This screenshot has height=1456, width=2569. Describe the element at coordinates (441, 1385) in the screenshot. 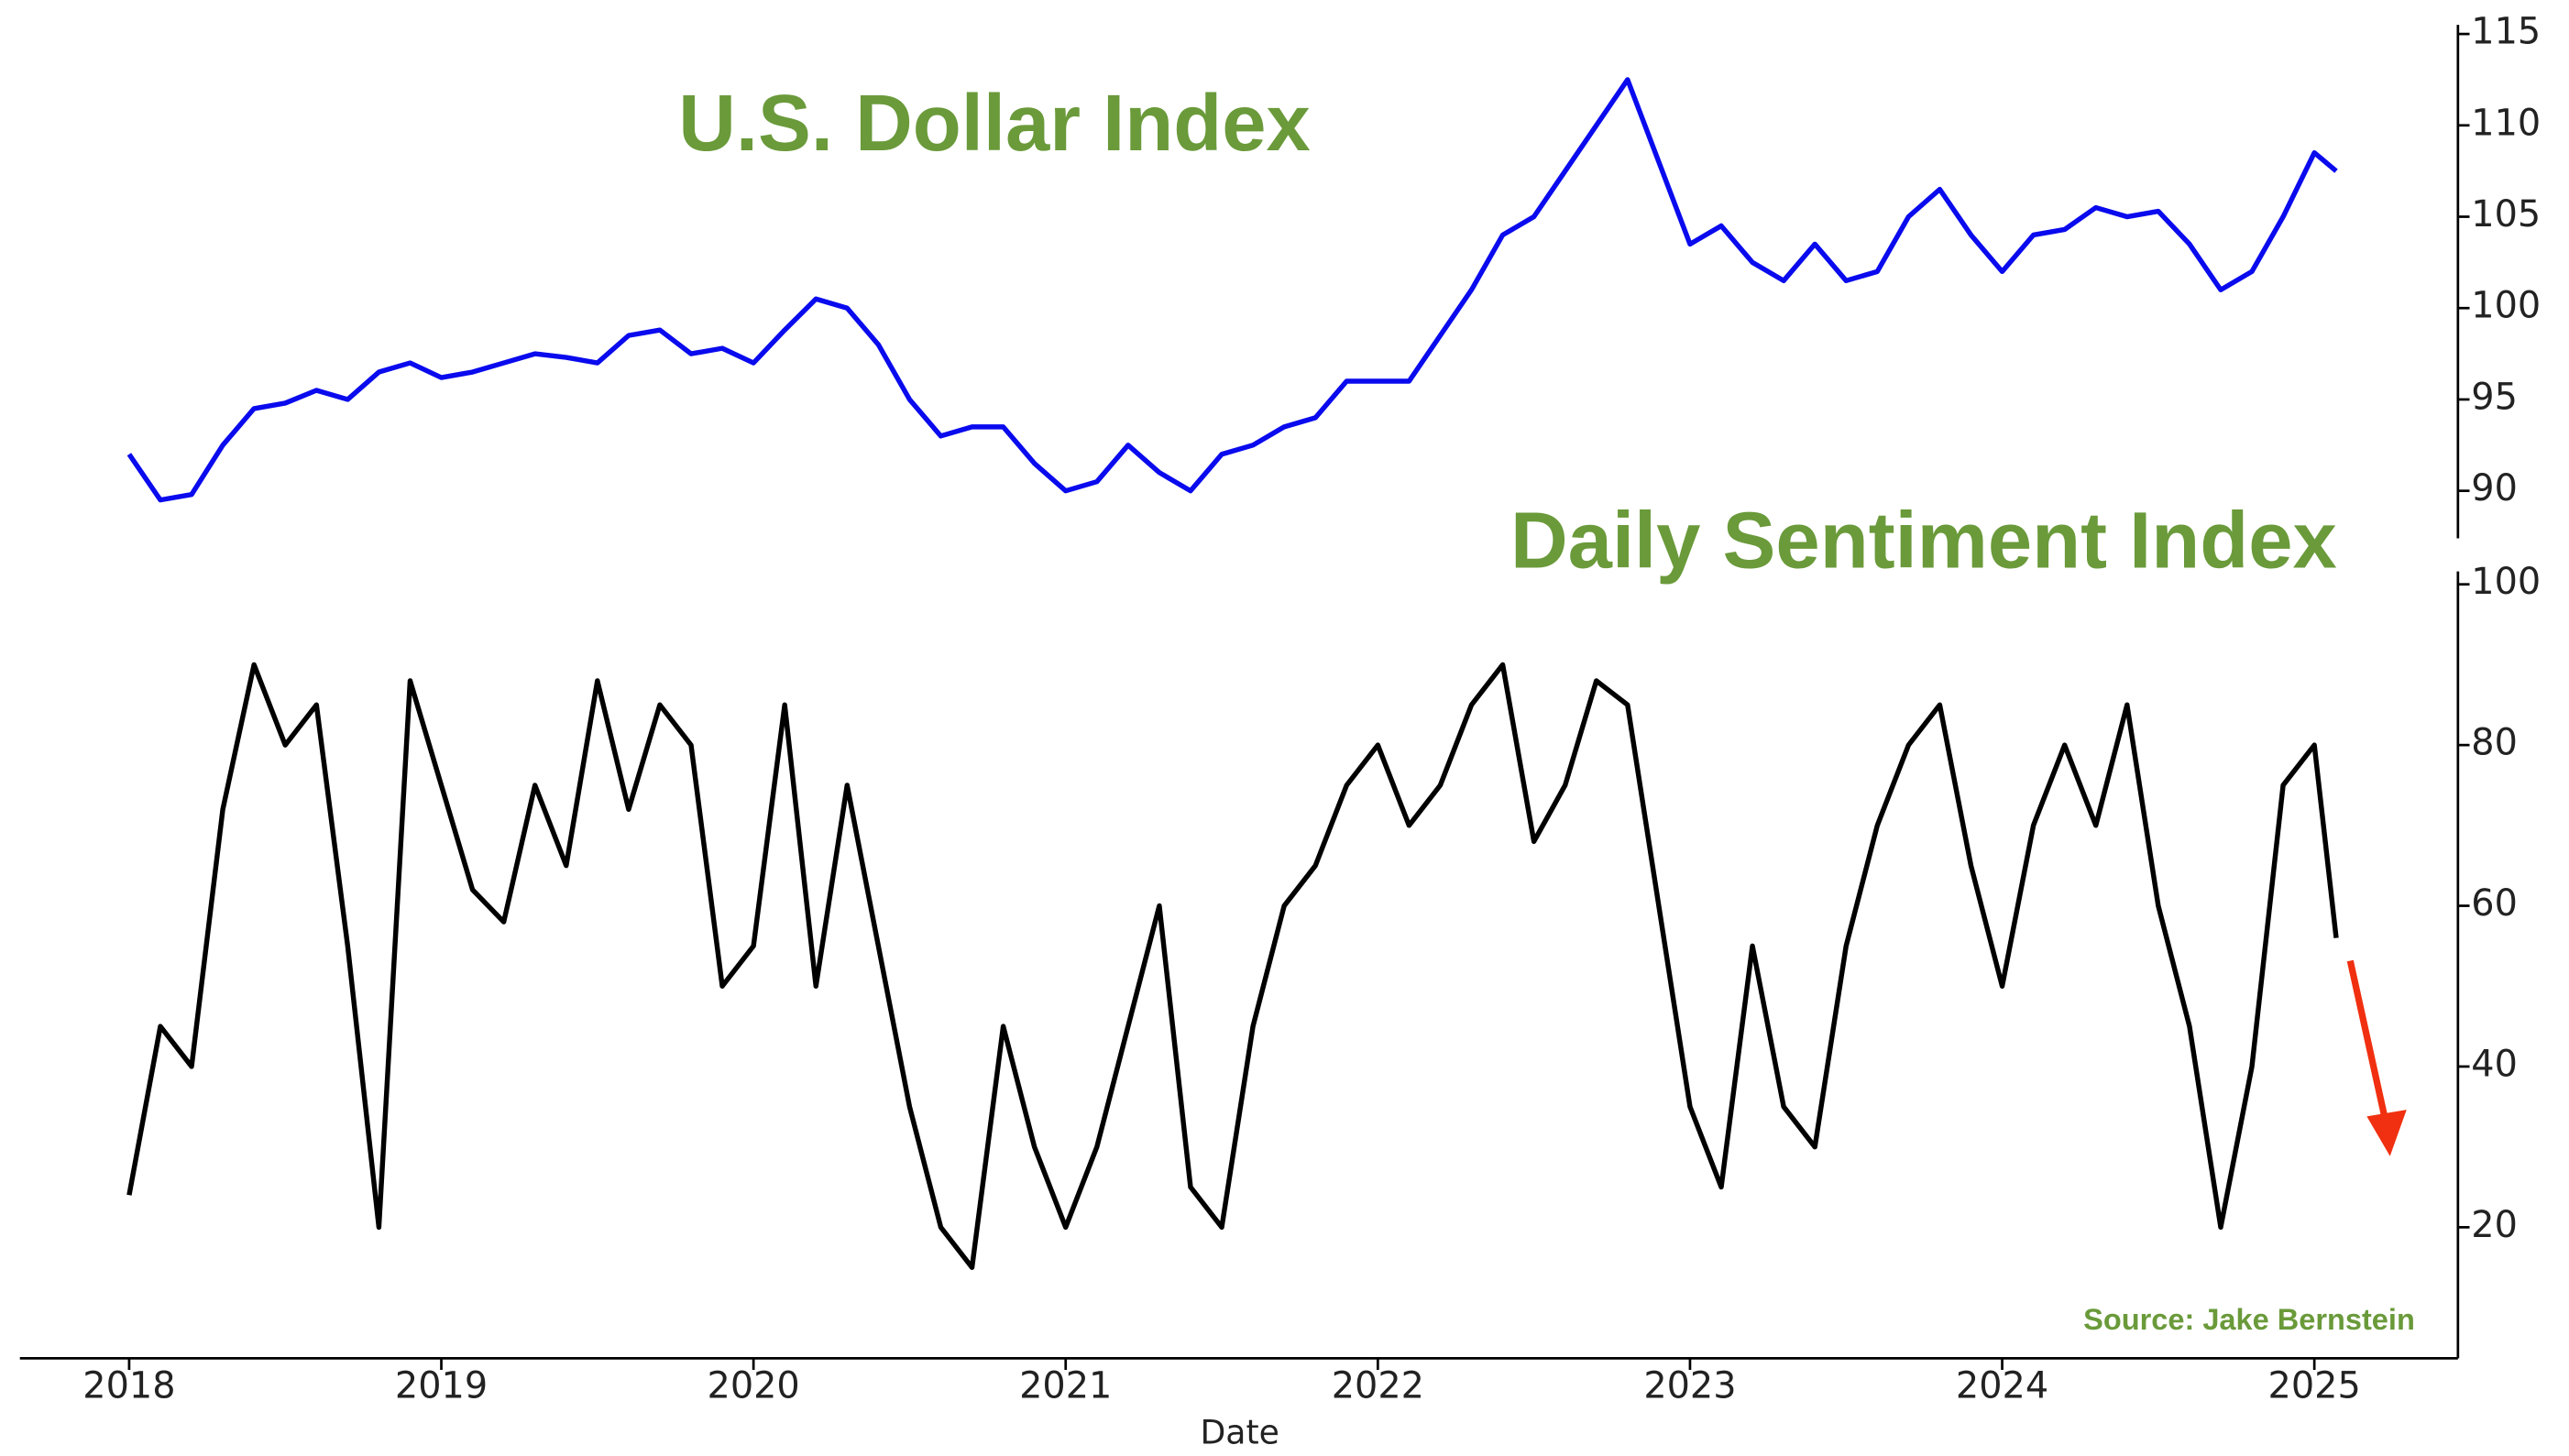

I see `x-tick-label: 2019` at that location.